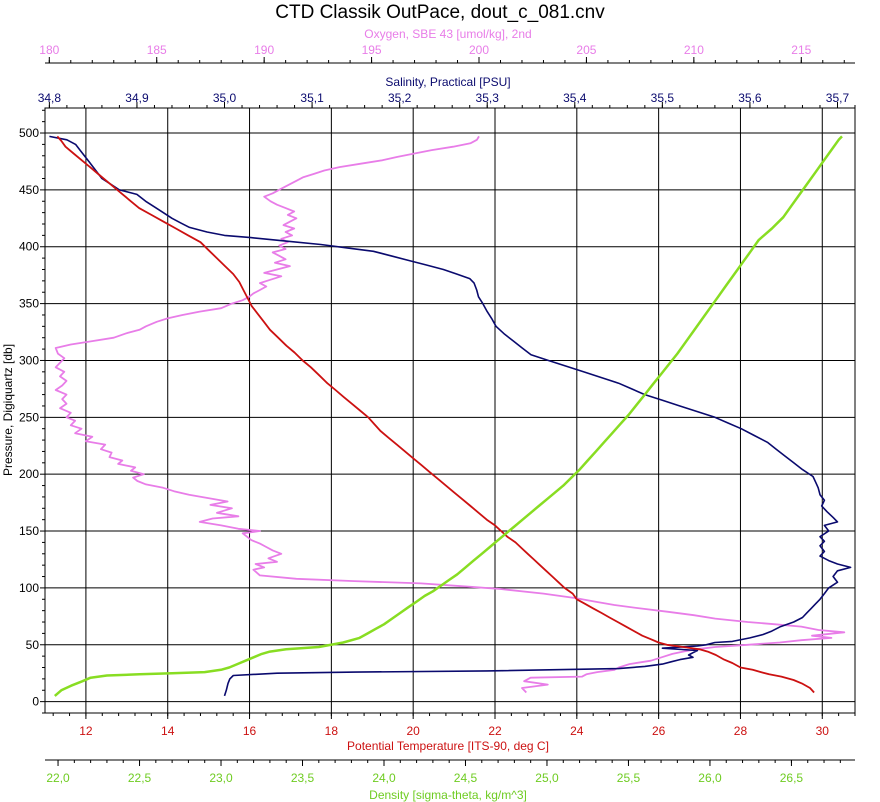 The width and height of the screenshot is (880, 802). Describe the element at coordinates (495, 731) in the screenshot. I see `temperature-tick-label: 22` at that location.